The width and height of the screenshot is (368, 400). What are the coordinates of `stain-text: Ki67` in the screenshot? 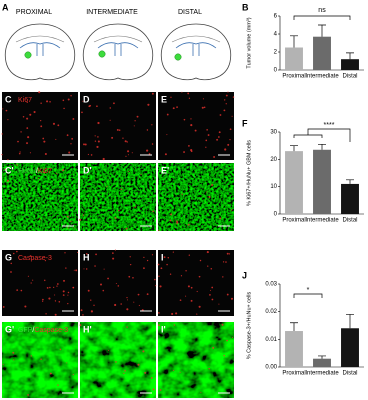 It's located at (45, 171).